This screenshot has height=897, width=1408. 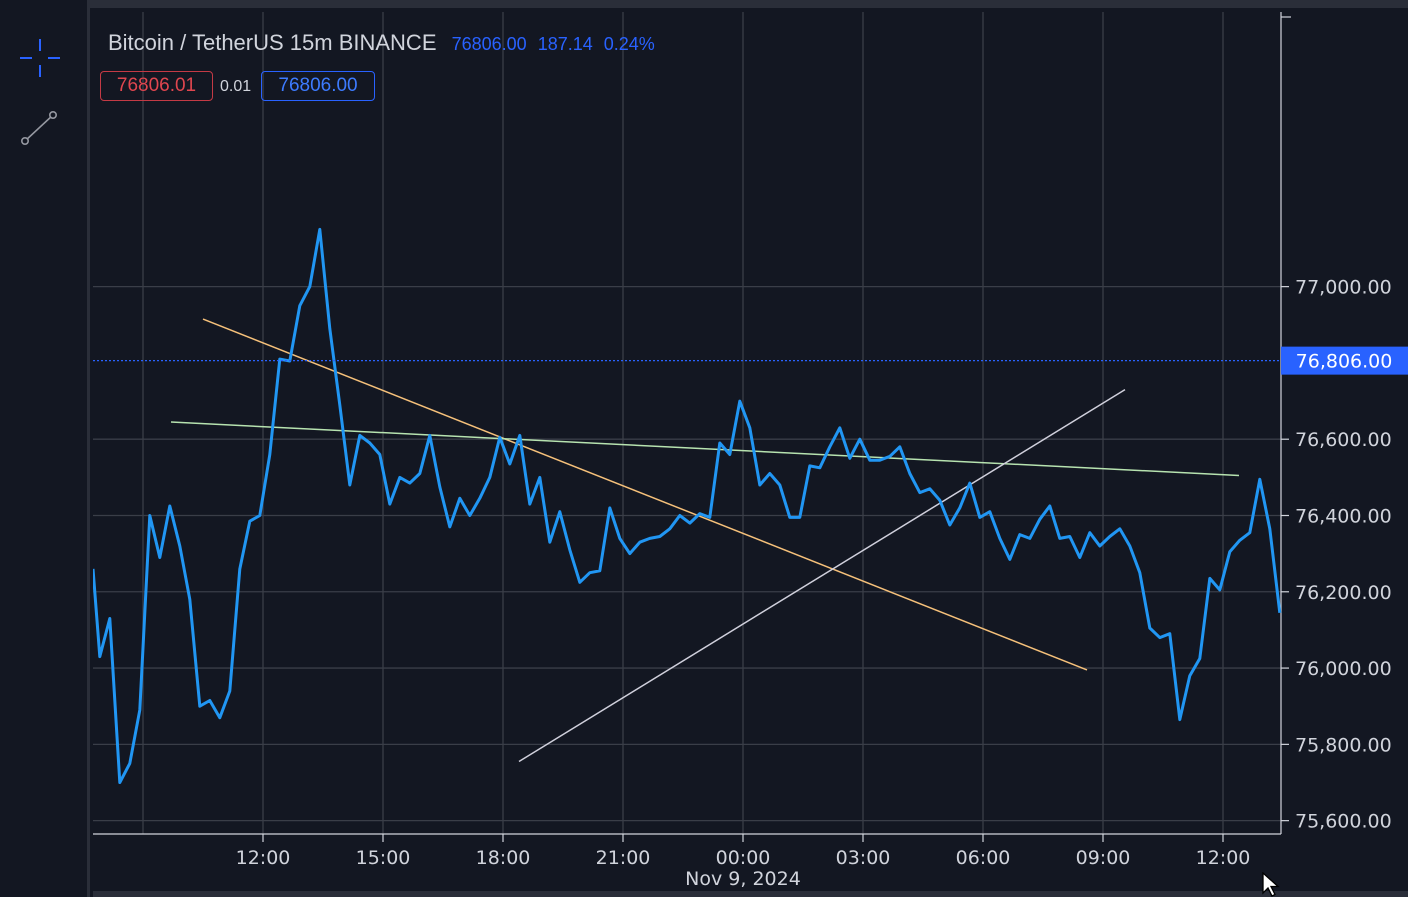 I want to click on mouse-cursor-icon, so click(x=1271, y=884).